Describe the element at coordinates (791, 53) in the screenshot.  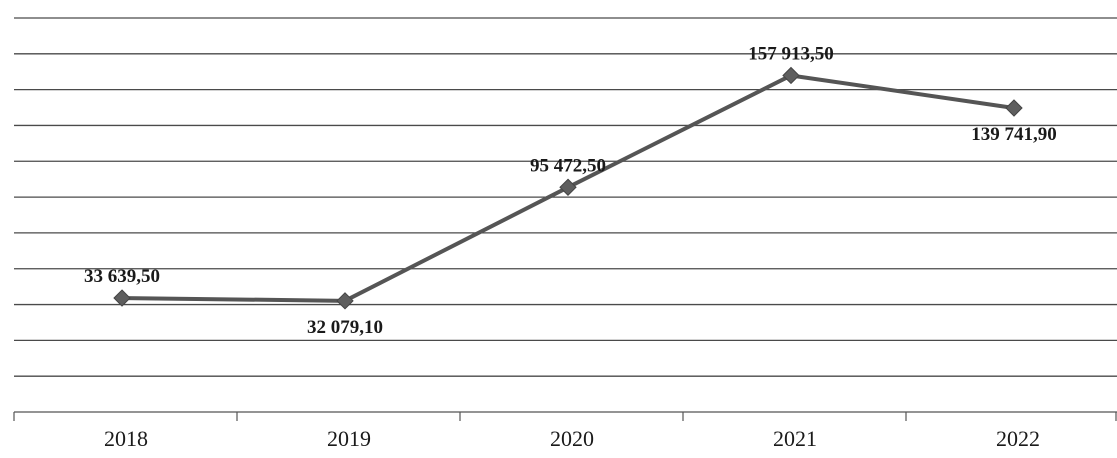
I see `data-label-2021: 157 913,50` at that location.